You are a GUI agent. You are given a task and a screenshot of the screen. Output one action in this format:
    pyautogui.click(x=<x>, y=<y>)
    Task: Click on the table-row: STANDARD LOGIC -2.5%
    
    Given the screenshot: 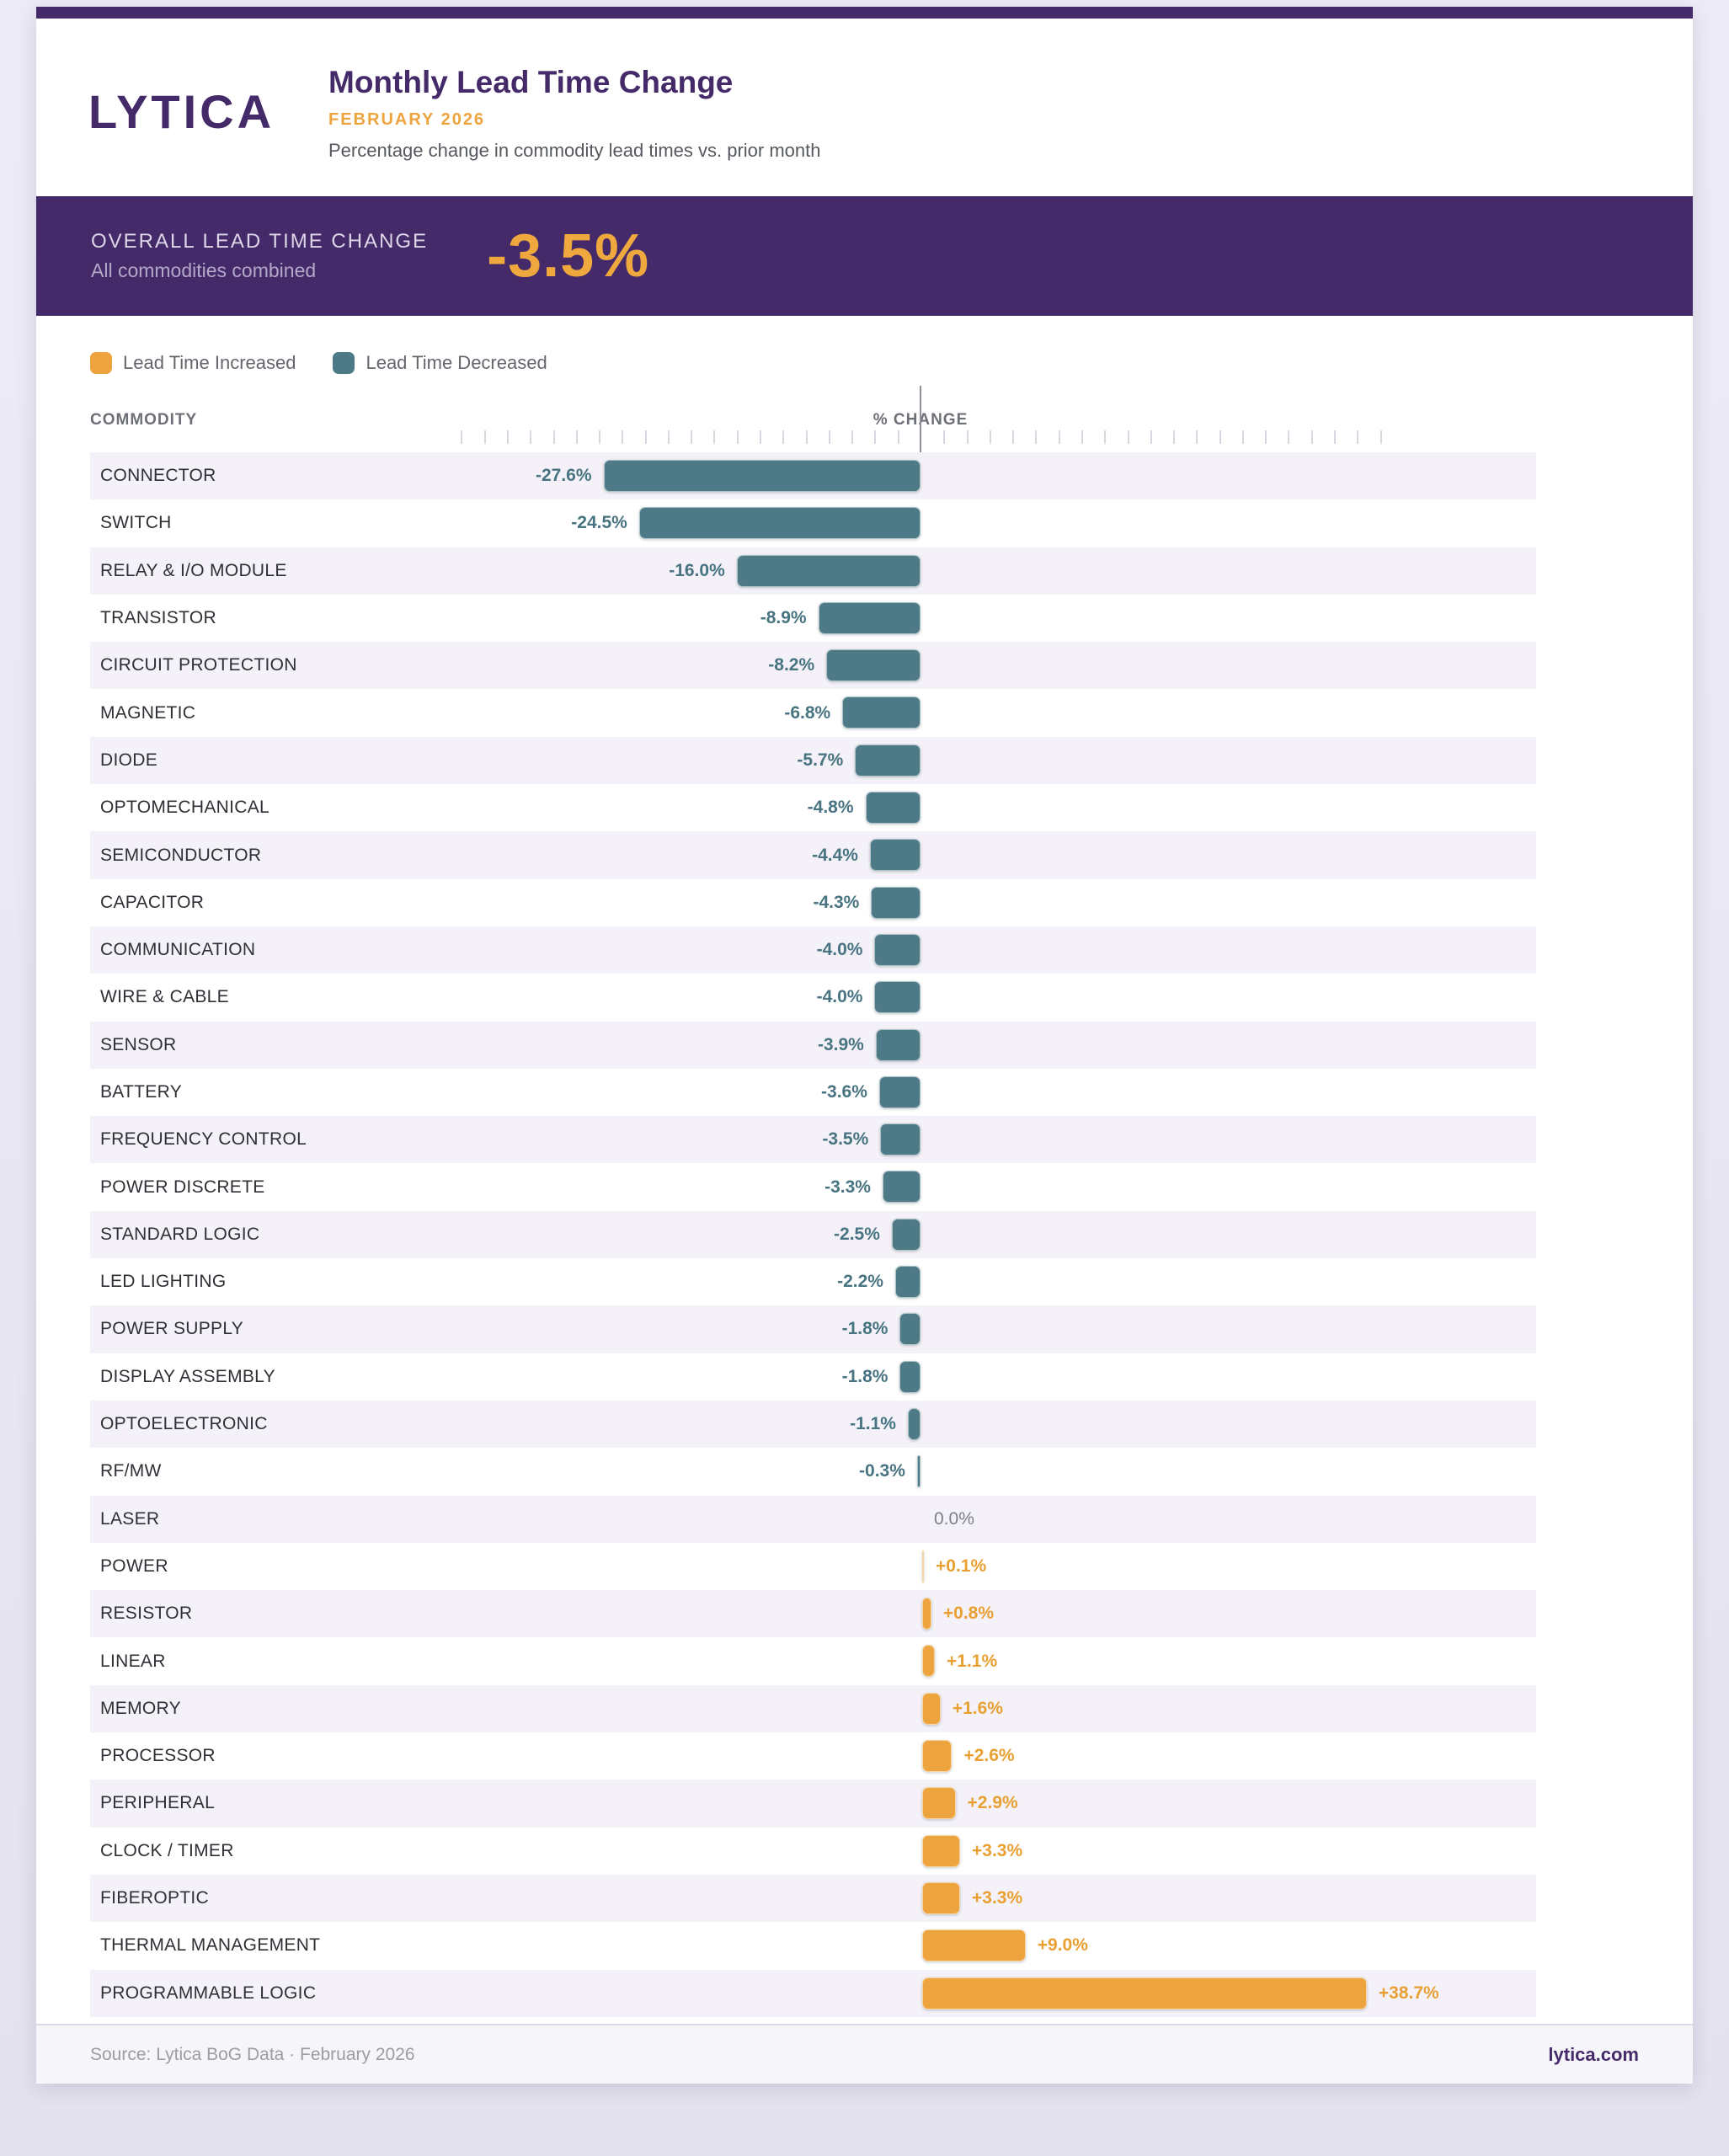 What is the action you would take?
    pyautogui.click(x=864, y=1234)
    